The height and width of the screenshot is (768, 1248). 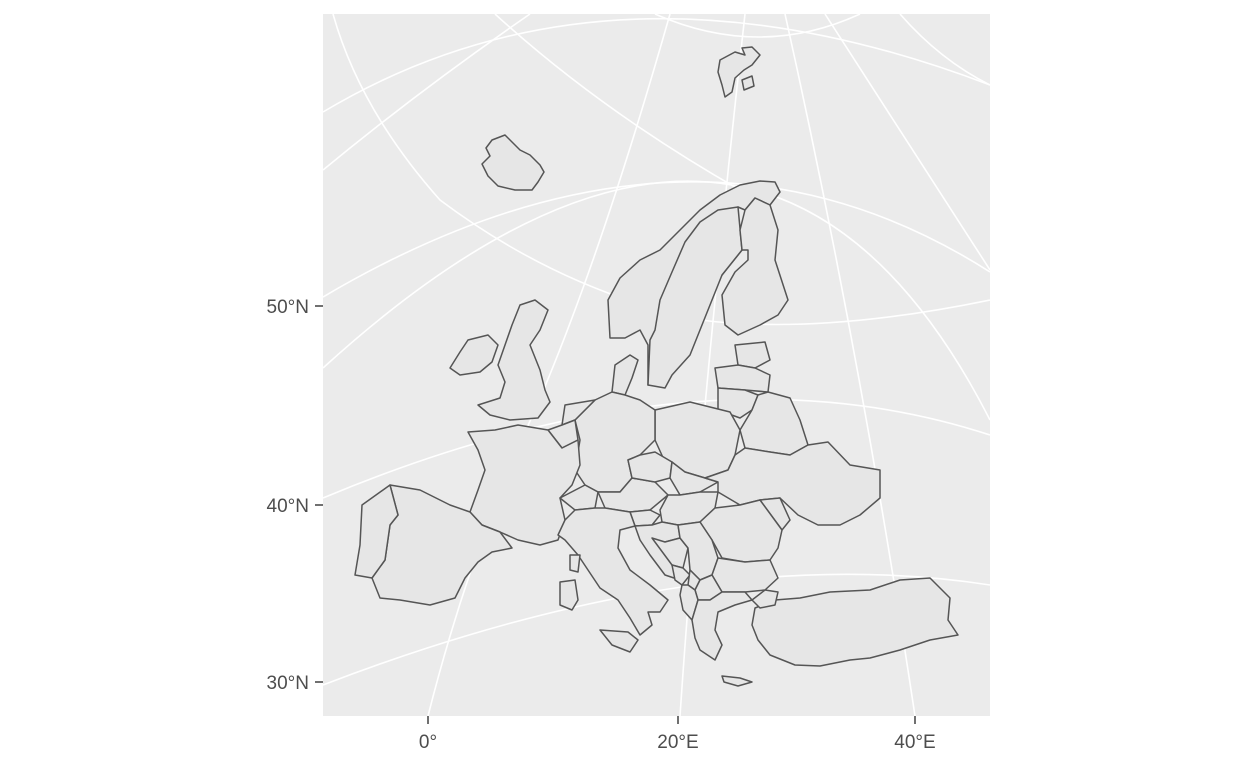 What do you see at coordinates (513, 162) in the screenshot?
I see `iceland` at bounding box center [513, 162].